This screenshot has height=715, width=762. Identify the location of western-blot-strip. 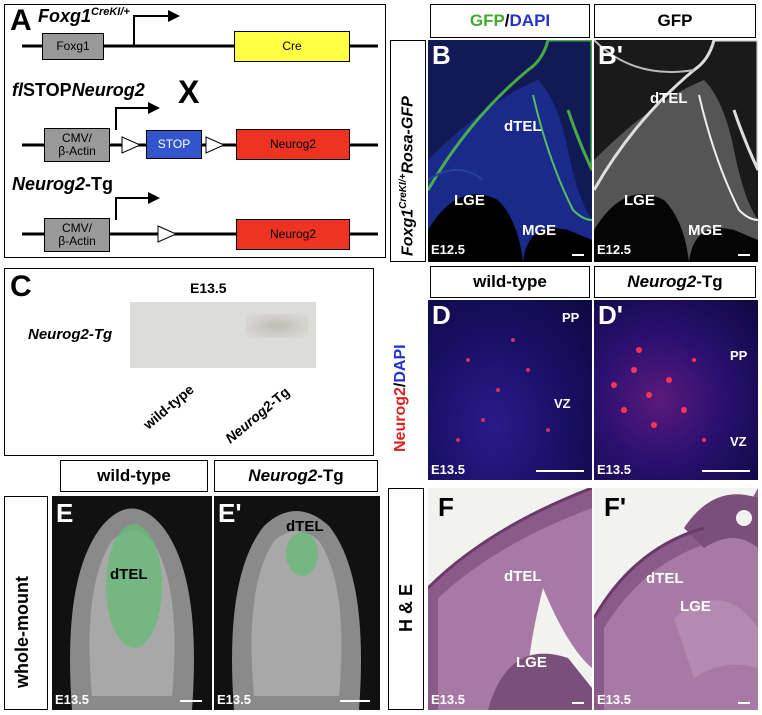
(223, 335).